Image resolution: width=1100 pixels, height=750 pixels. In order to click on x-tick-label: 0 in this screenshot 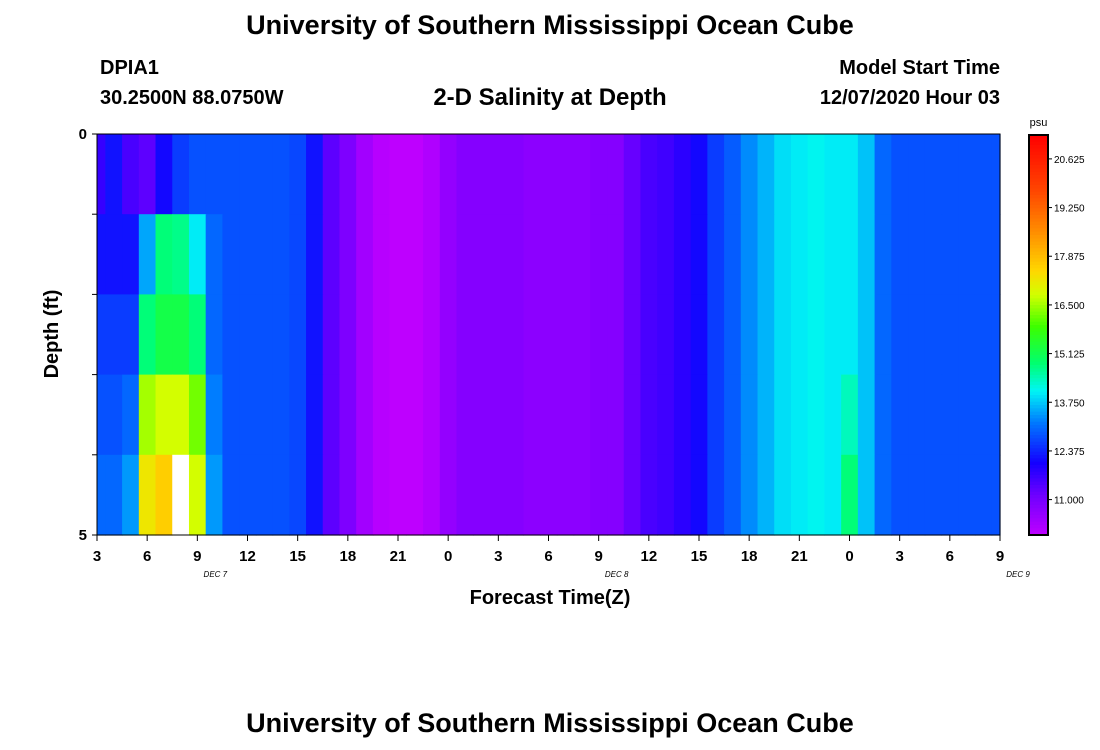, I will do `click(448, 556)`.